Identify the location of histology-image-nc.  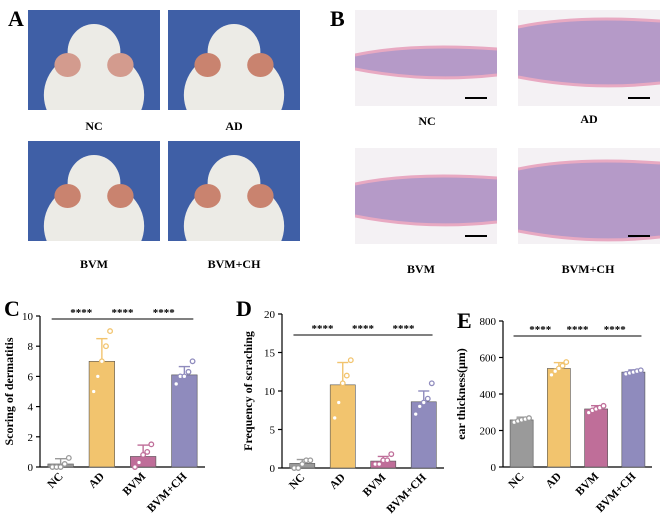
(426, 58).